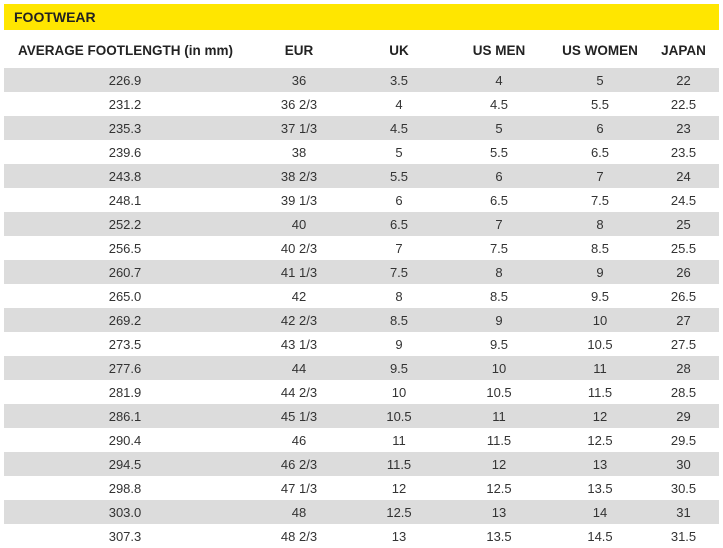 The image size is (723, 548). What do you see at coordinates (600, 296) in the screenshot?
I see `cell-us-women: 9.5` at bounding box center [600, 296].